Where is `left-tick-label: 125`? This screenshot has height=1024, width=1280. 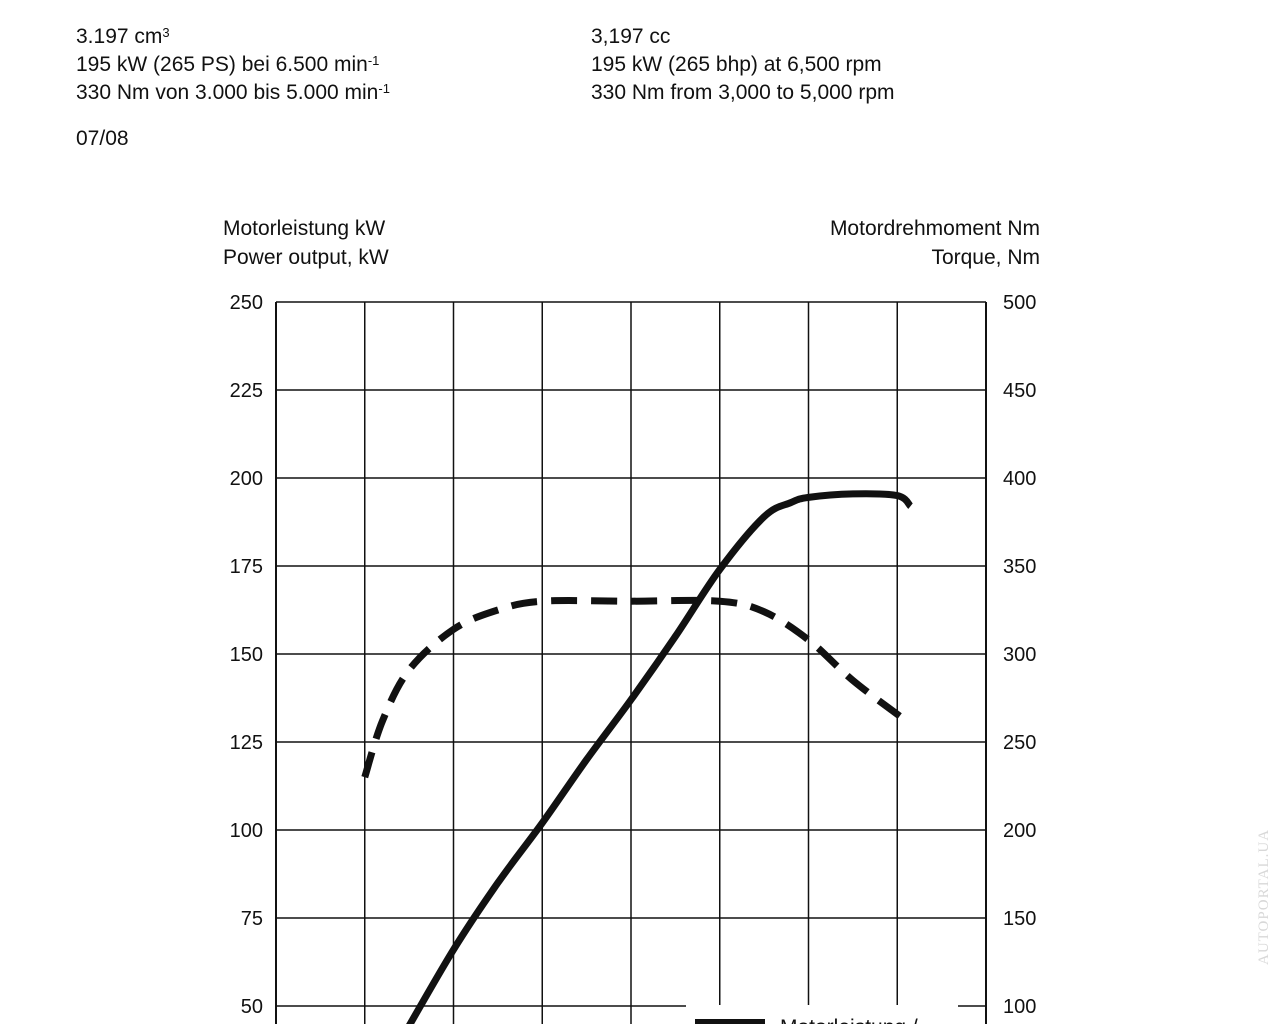
left-tick-label: 125 is located at coordinates (246, 743).